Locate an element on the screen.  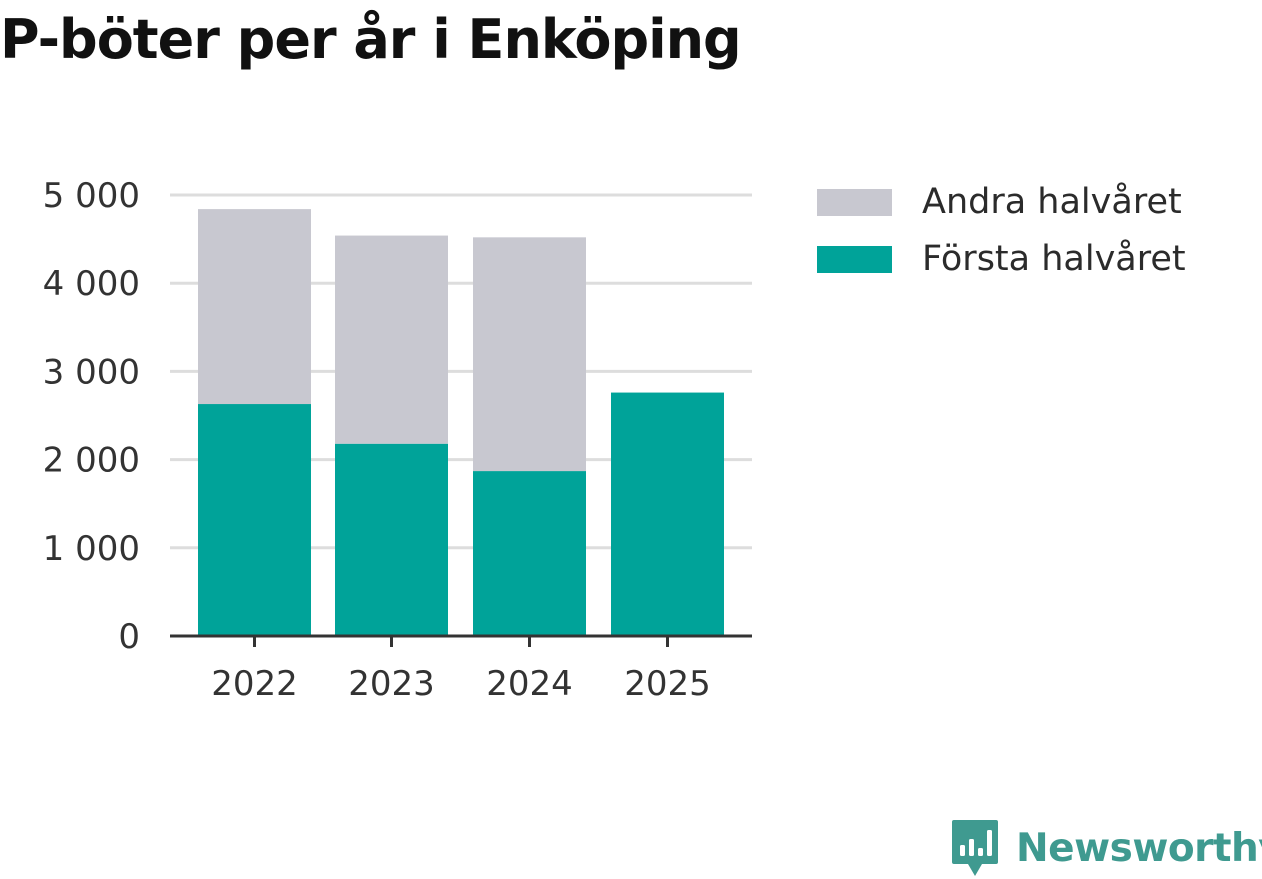
bar-2022-andra is located at coordinates (254, 307).